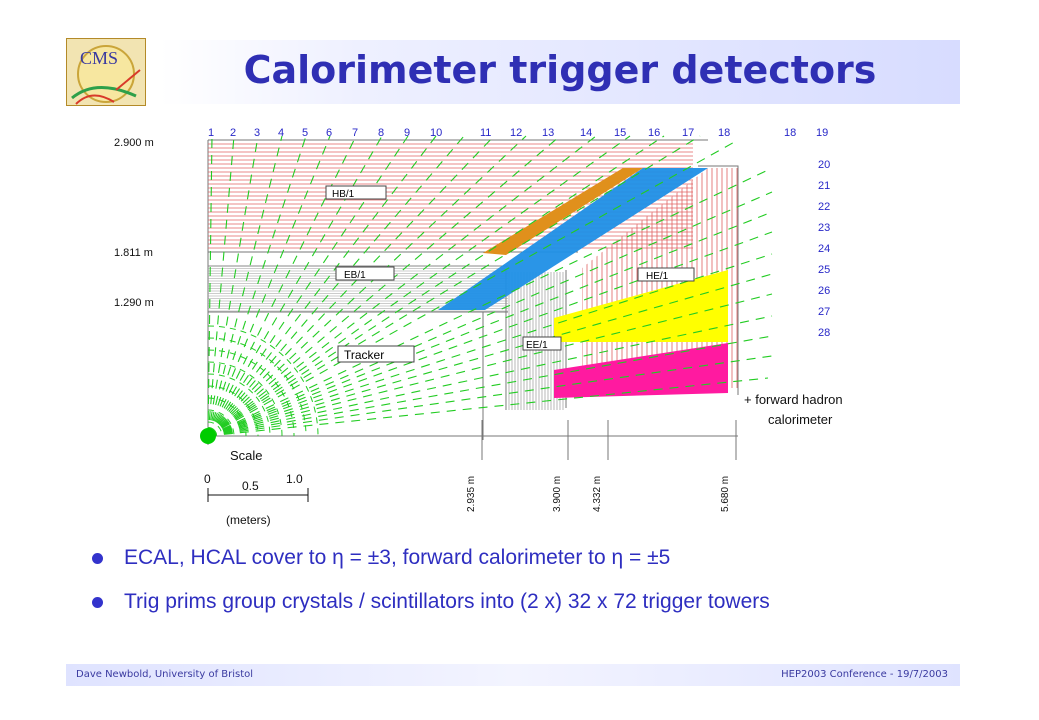  I want to click on tower-number-5: 5, so click(305, 133).